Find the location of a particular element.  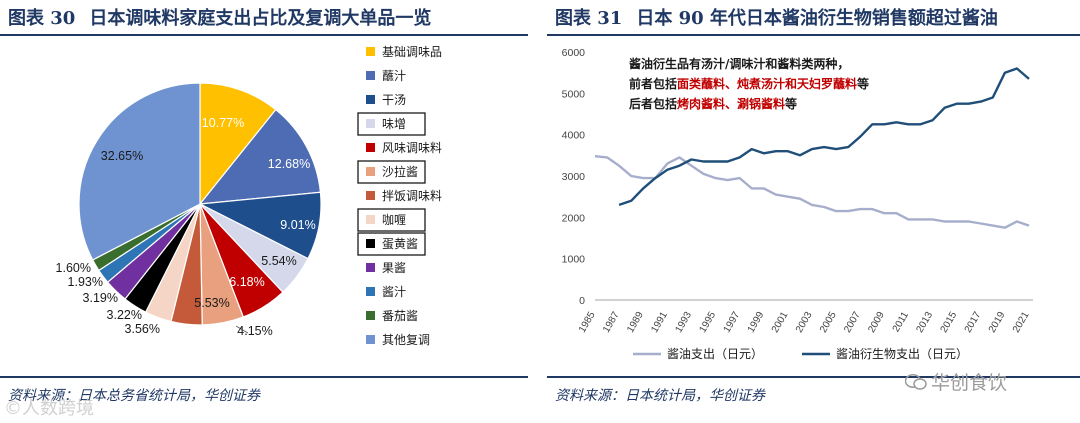

x-tick-label: 1993 is located at coordinates (683, 322).